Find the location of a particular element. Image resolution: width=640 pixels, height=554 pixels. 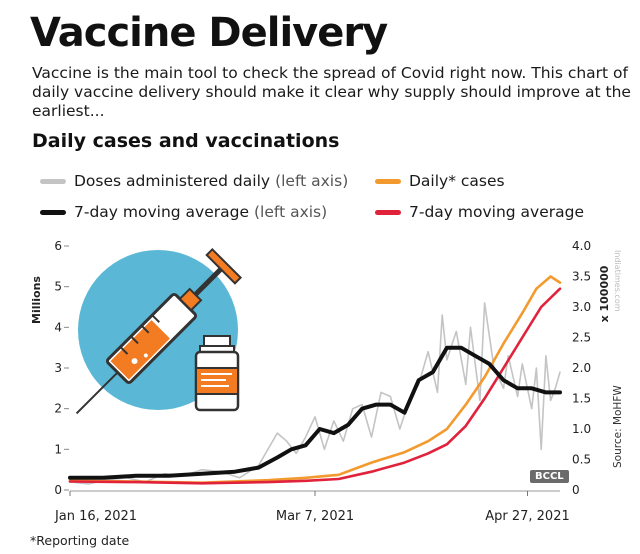

legend-item-doses: Doses administered daily (left axis) is located at coordinates (194, 181).